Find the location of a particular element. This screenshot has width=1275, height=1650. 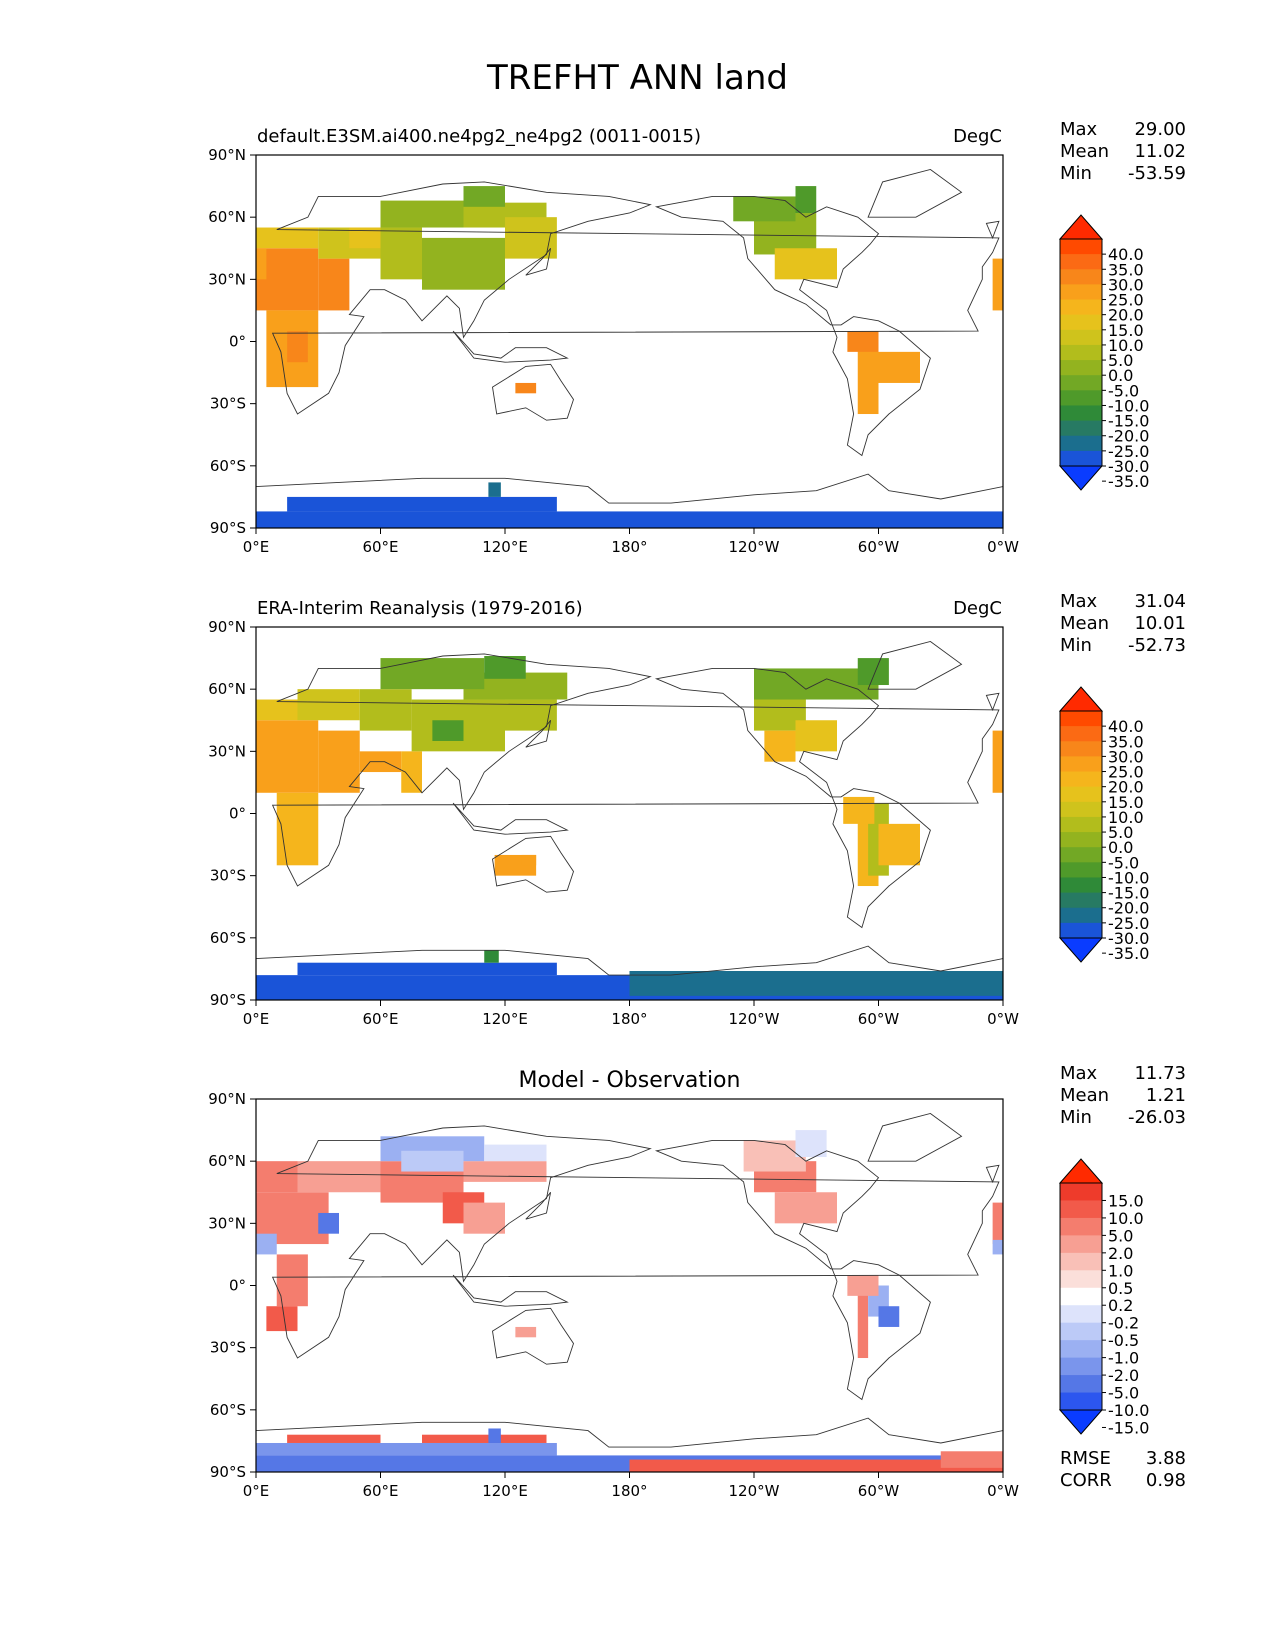

panel-units: DegC is located at coordinates (977, 136).